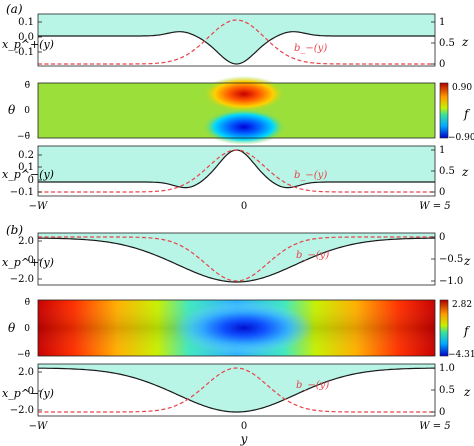  I want to click on part-b-label: (b), so click(14, 230).